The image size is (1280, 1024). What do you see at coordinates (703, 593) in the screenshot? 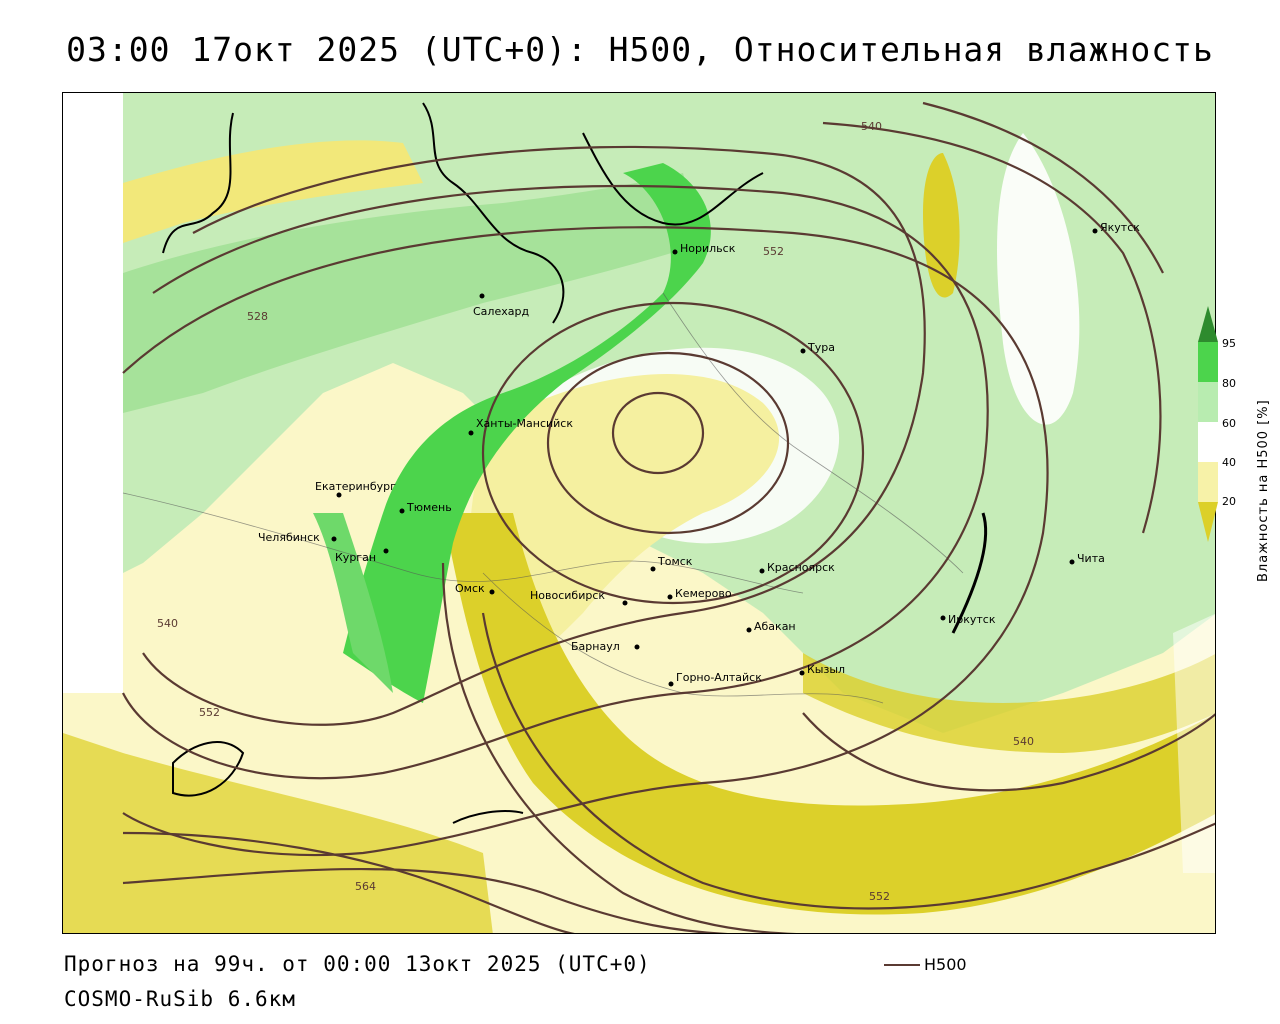
I see `city-label-kemerovo: Кемерово` at bounding box center [703, 593].